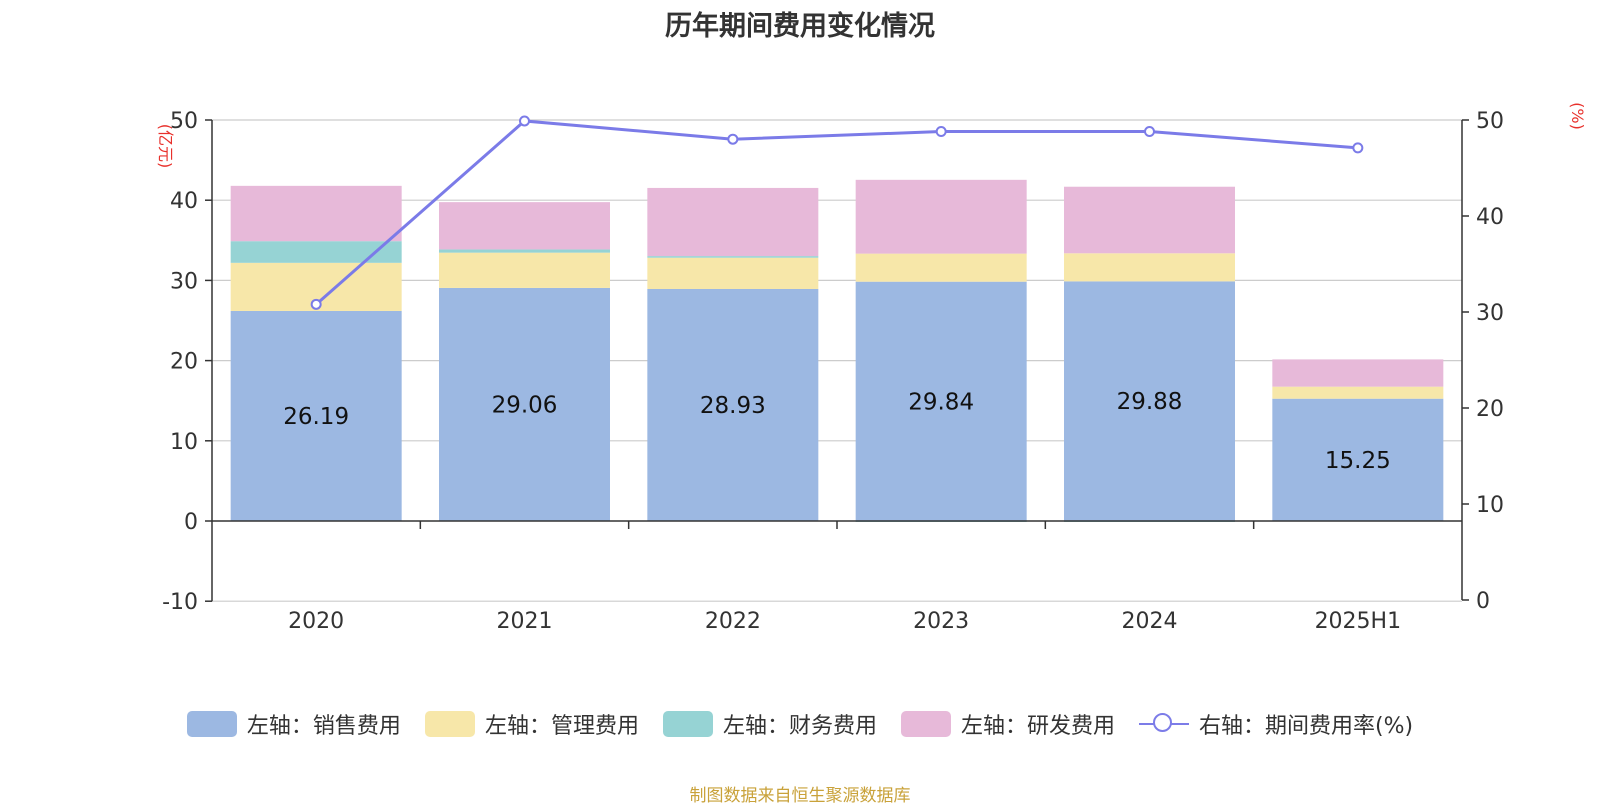  I want to click on ratio-point-2025H1, so click(1358, 148).